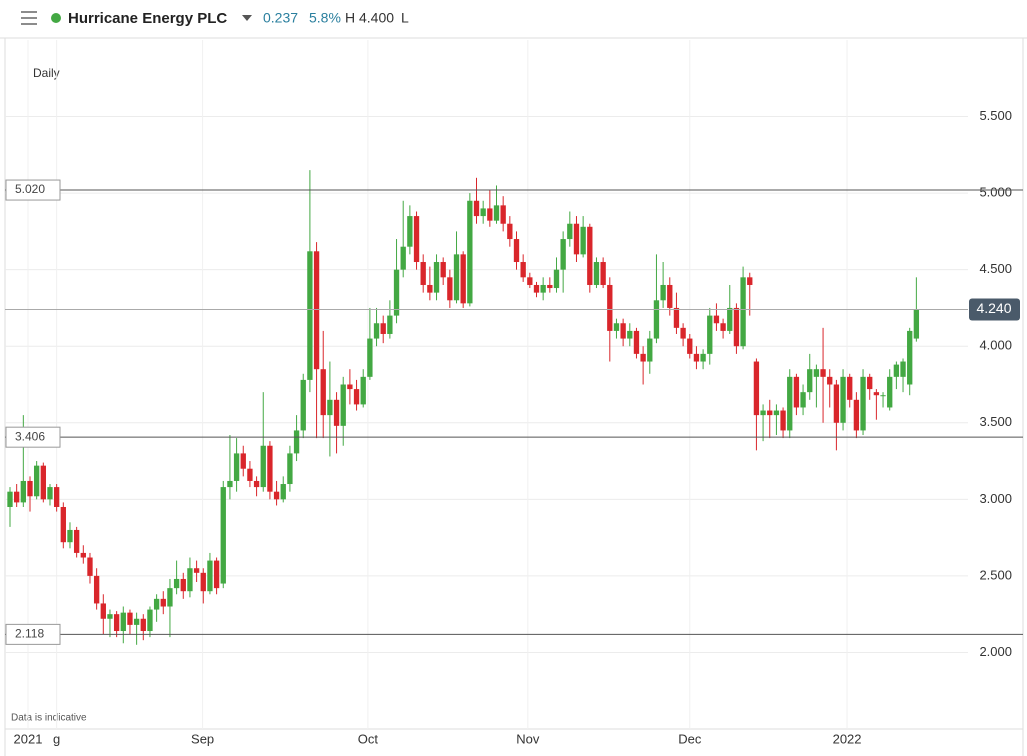 The image size is (1027, 756). What do you see at coordinates (513, 19) in the screenshot?
I see `header-bar` at bounding box center [513, 19].